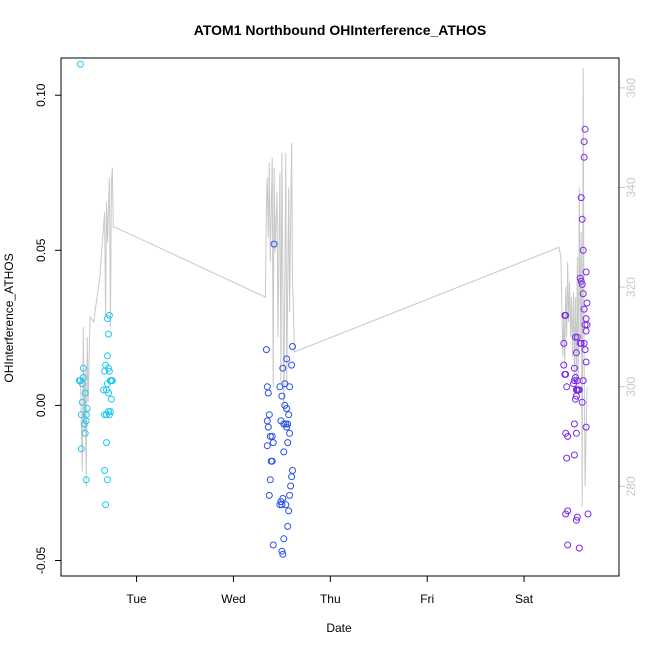  I want to click on y-axis-label: OHInterference_ATHOS, so click(9, 317).